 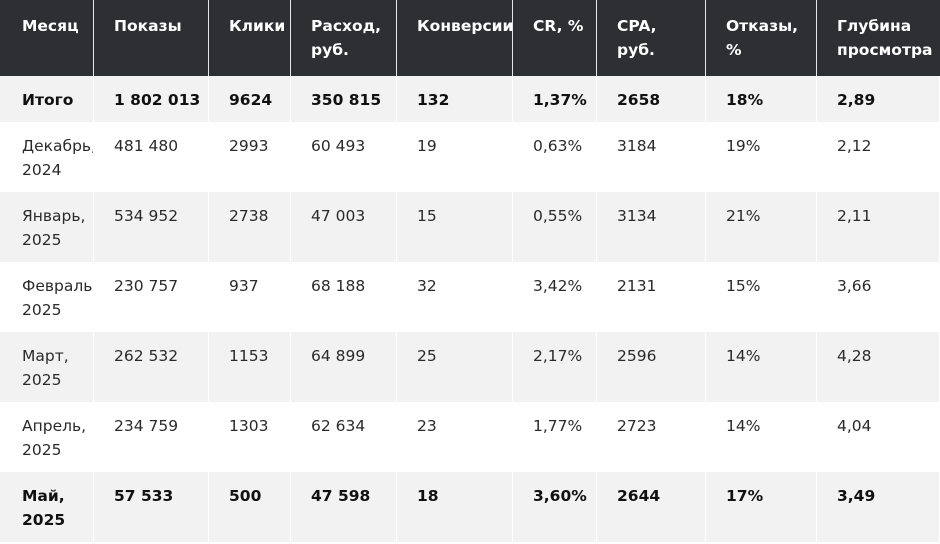 What do you see at coordinates (455, 507) in the screenshot?
I see `row-conversions: 18` at bounding box center [455, 507].